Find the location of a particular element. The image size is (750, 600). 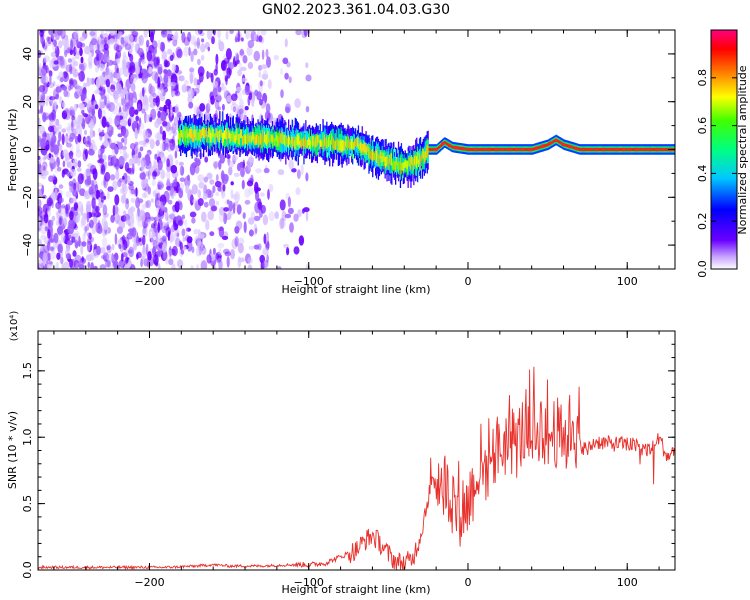

y-tick-label: 0.5 is located at coordinates (27, 503).